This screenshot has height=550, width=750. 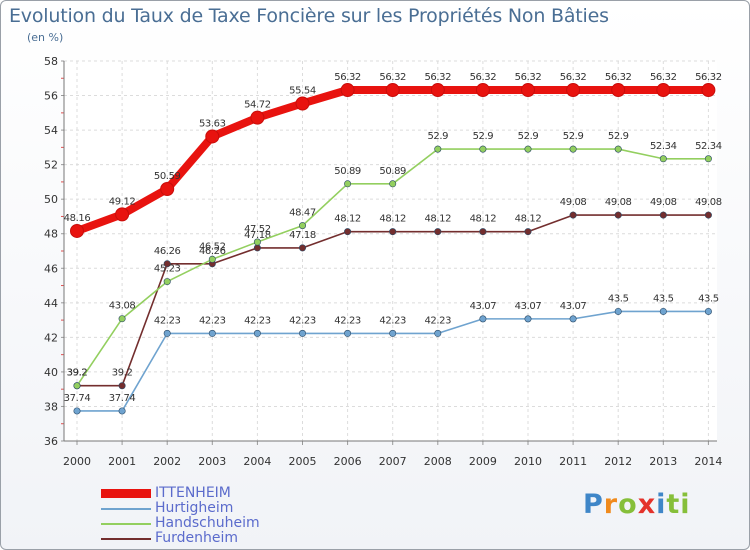 I want to click on data-label-ittenheim: 53.63, so click(x=212, y=123).